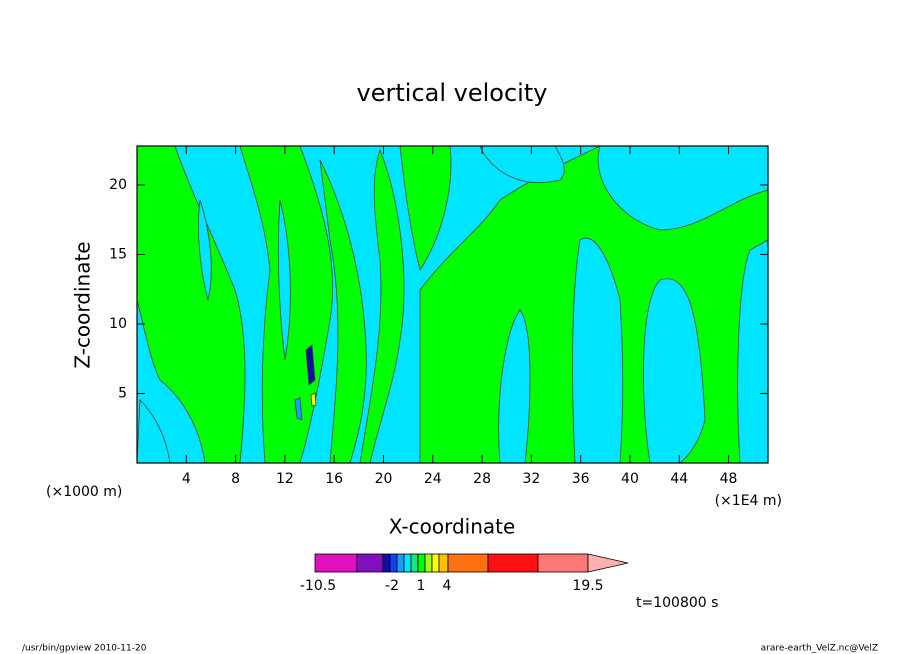 This screenshot has height=654, width=904. I want to click on x-axis-label: X-coordinate, so click(452, 527).